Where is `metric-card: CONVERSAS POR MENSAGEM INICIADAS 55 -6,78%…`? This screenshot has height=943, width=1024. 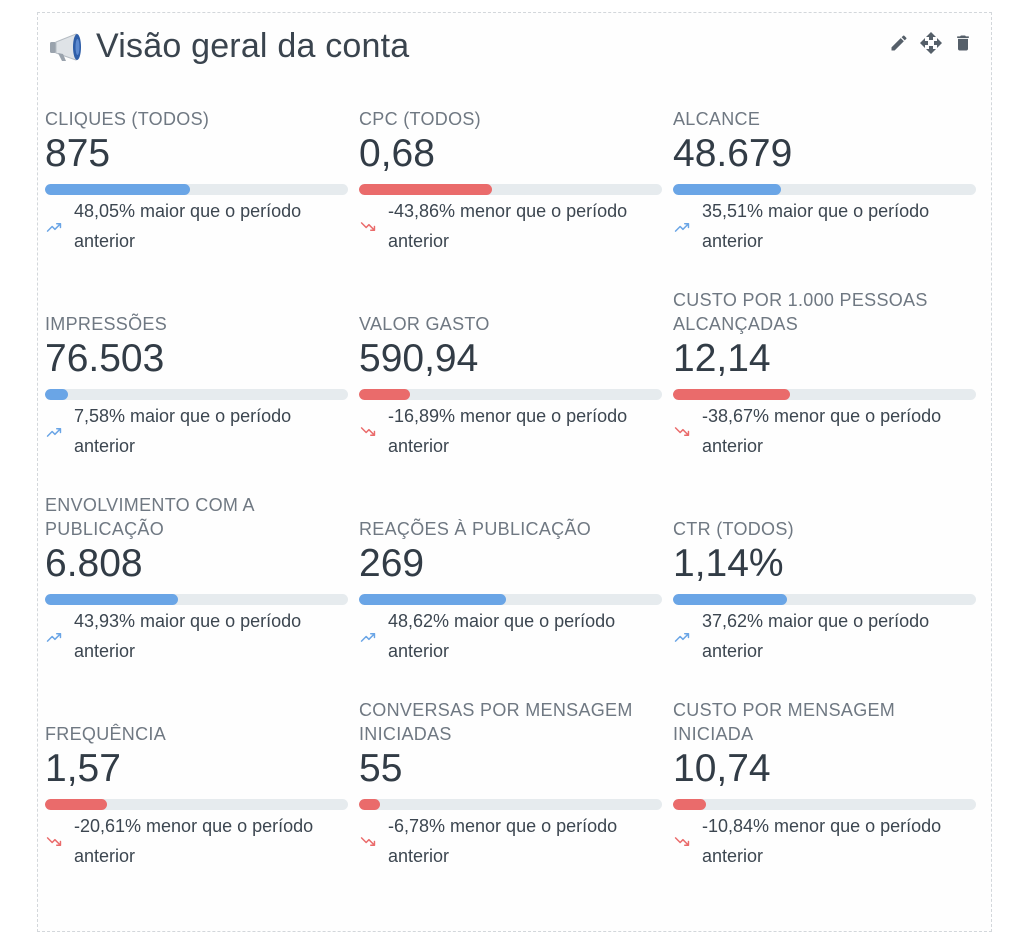 metric-card: CONVERSAS POR MENSAGEM INICIADAS 55 -6,78%… is located at coordinates (510, 795).